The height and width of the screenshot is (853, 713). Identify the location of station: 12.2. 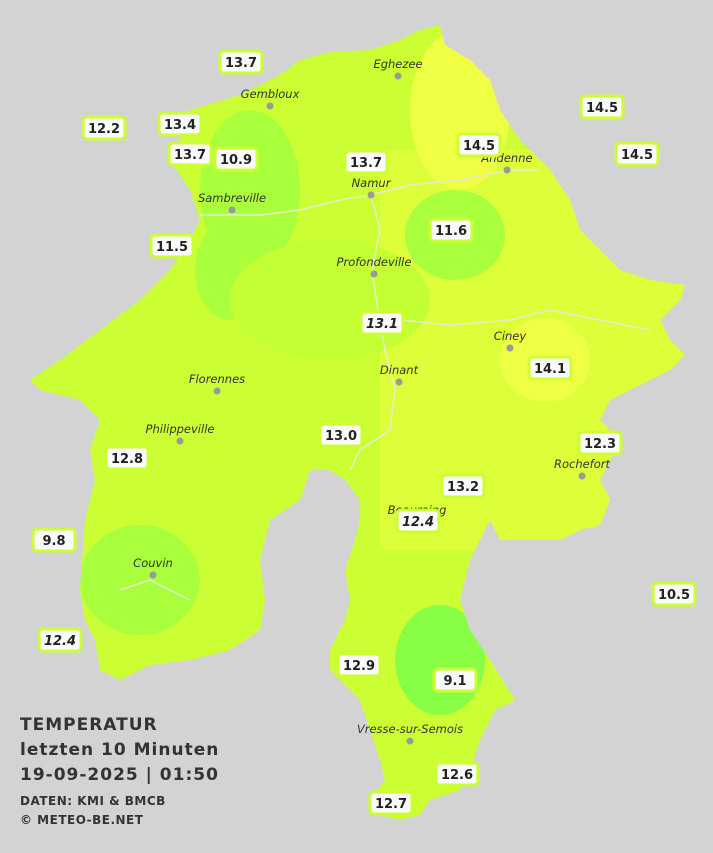
(104, 128).